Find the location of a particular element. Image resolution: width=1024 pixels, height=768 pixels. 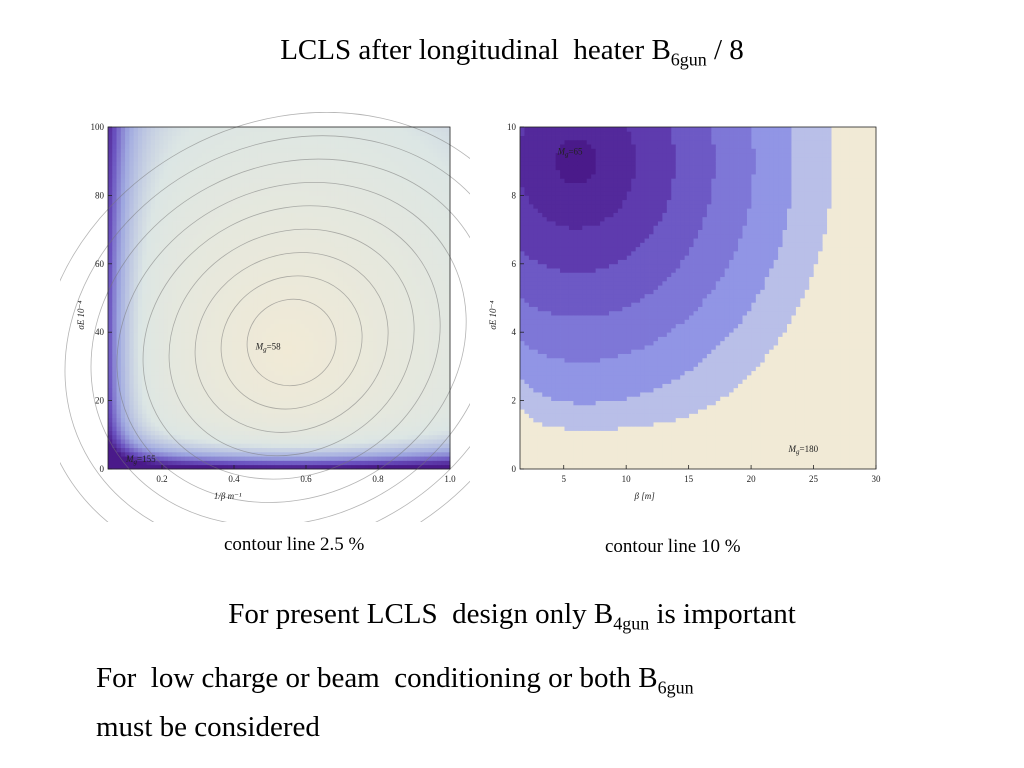

x-tick-label: 20 is located at coordinates (752, 479).